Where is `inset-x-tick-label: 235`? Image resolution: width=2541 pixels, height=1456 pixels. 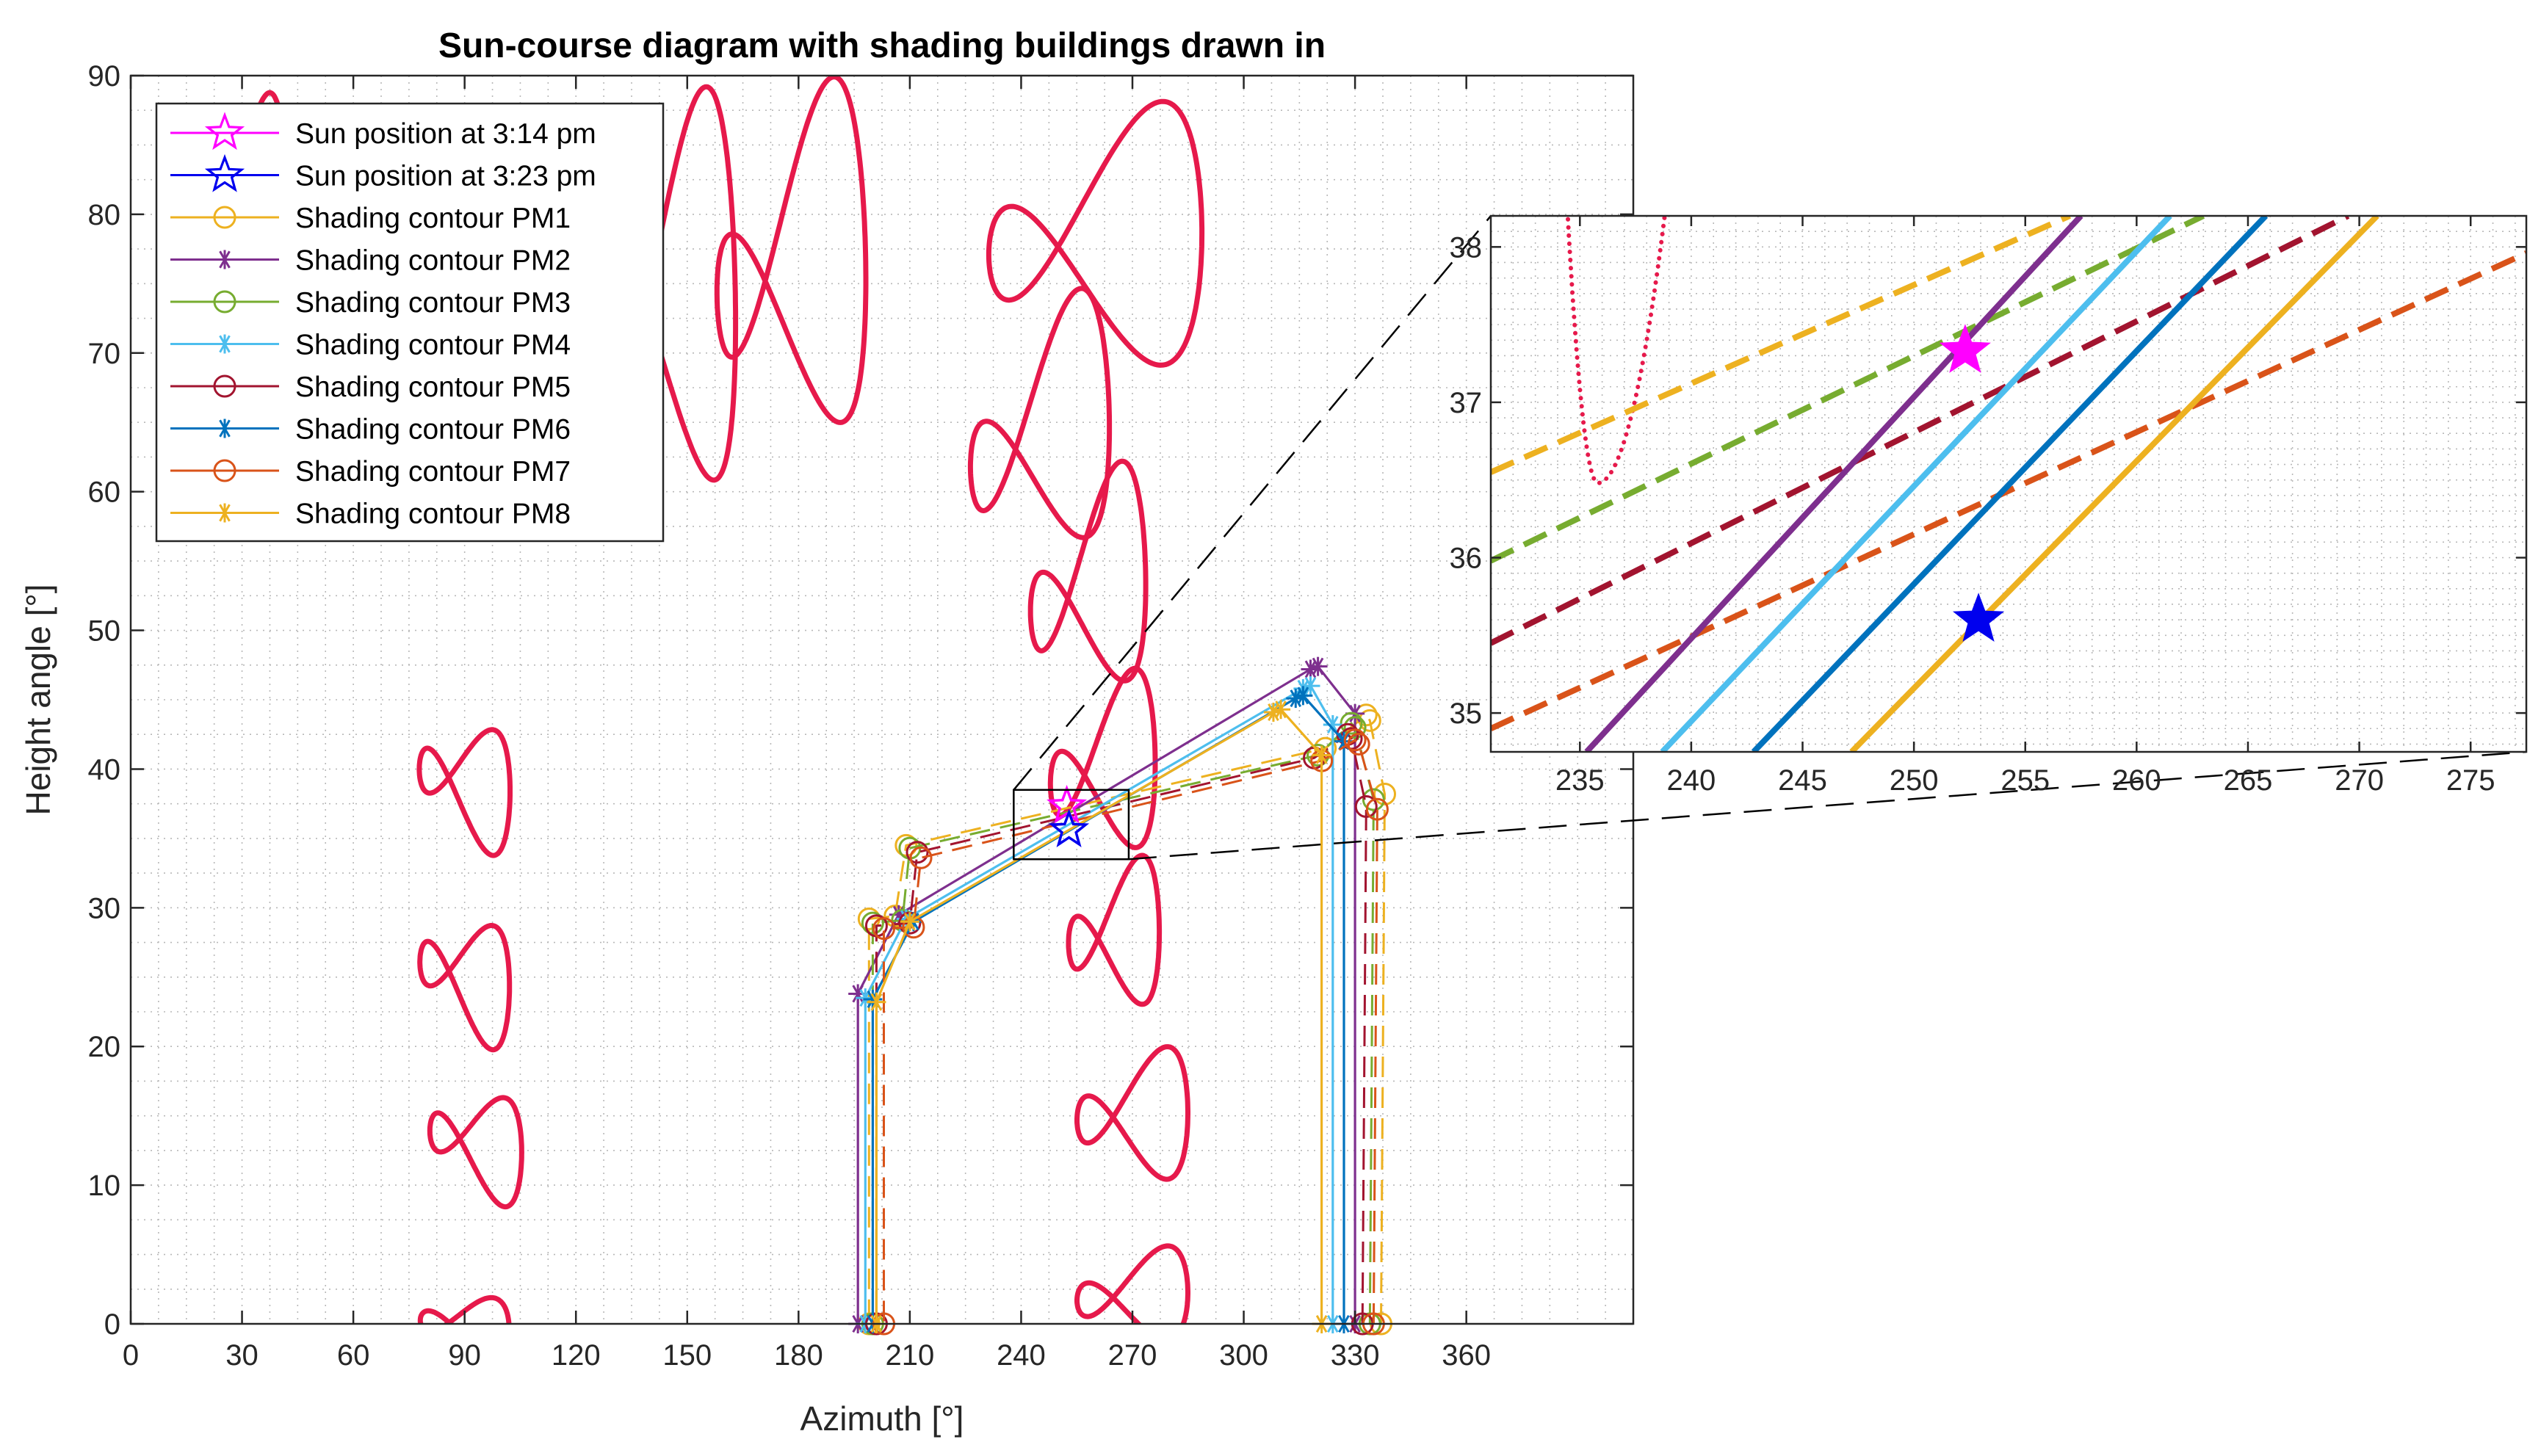 inset-x-tick-label: 235 is located at coordinates (1580, 780).